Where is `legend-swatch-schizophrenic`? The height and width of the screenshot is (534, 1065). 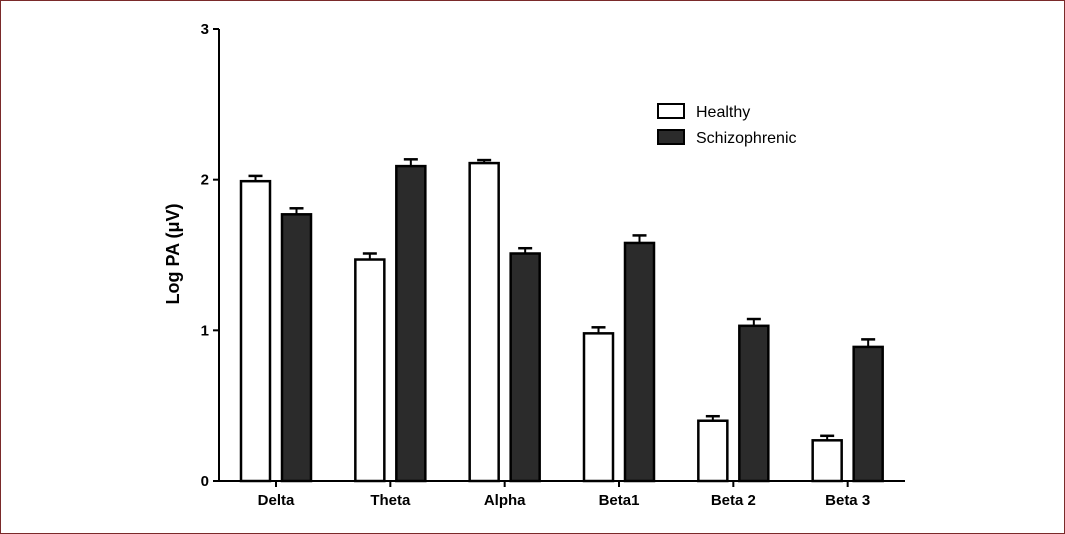 legend-swatch-schizophrenic is located at coordinates (671, 137).